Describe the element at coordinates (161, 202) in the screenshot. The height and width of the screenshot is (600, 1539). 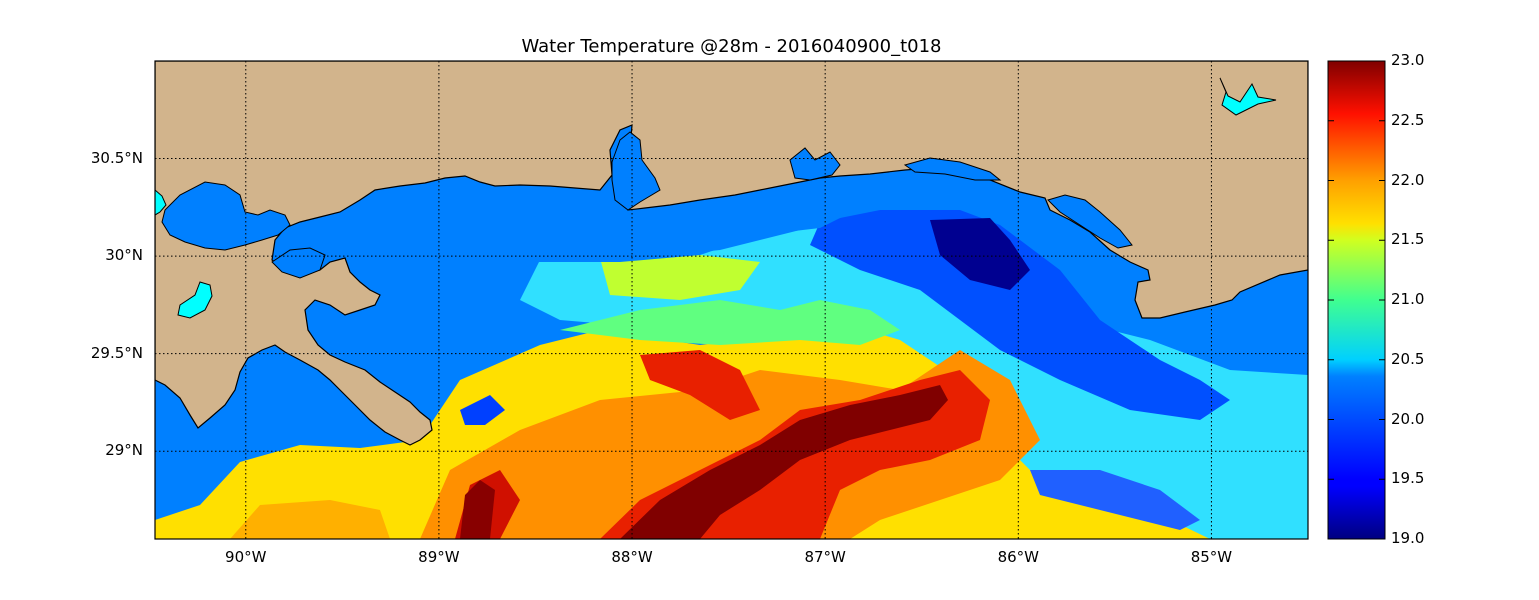
I see `small-lake-west` at that location.